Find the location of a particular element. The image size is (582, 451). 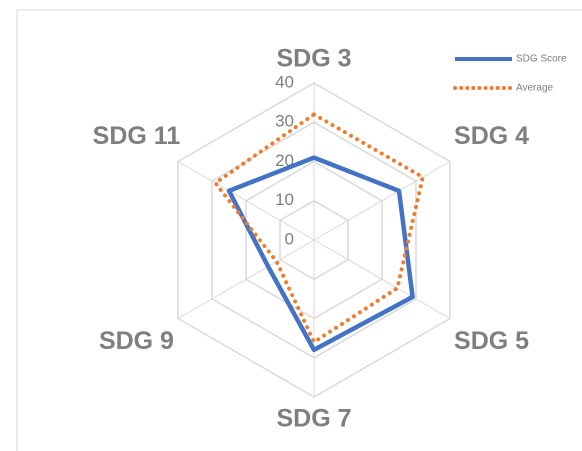

y-tick-label: 0 is located at coordinates (289, 238).